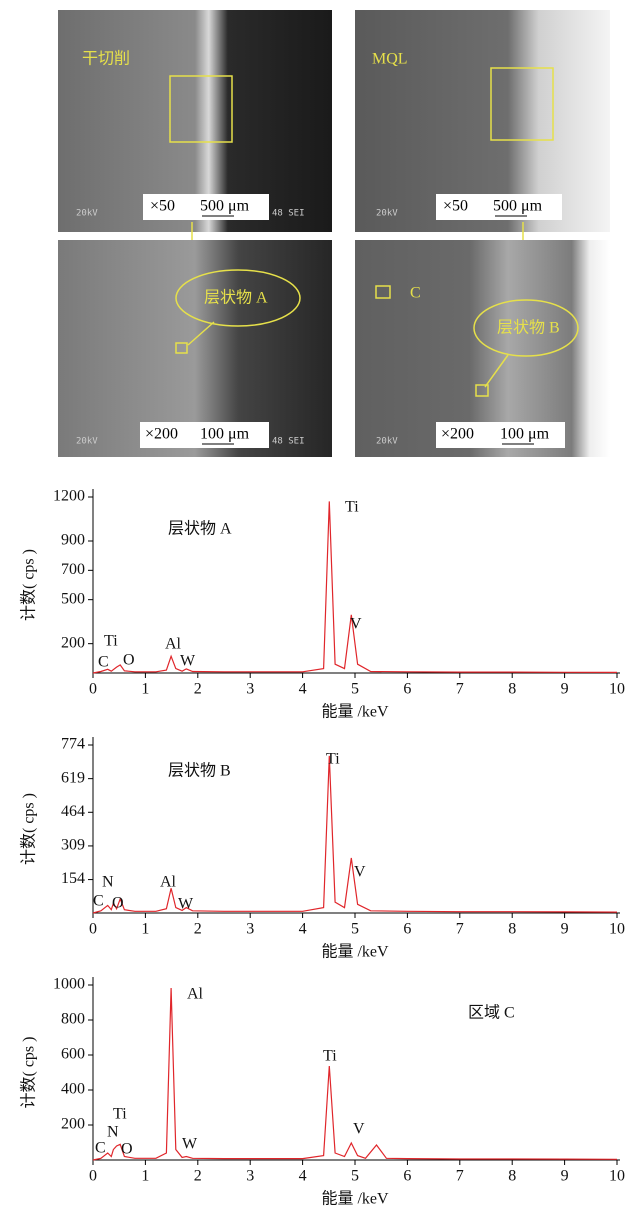  I want to click on chart-title: 层状物 A, so click(200, 529).